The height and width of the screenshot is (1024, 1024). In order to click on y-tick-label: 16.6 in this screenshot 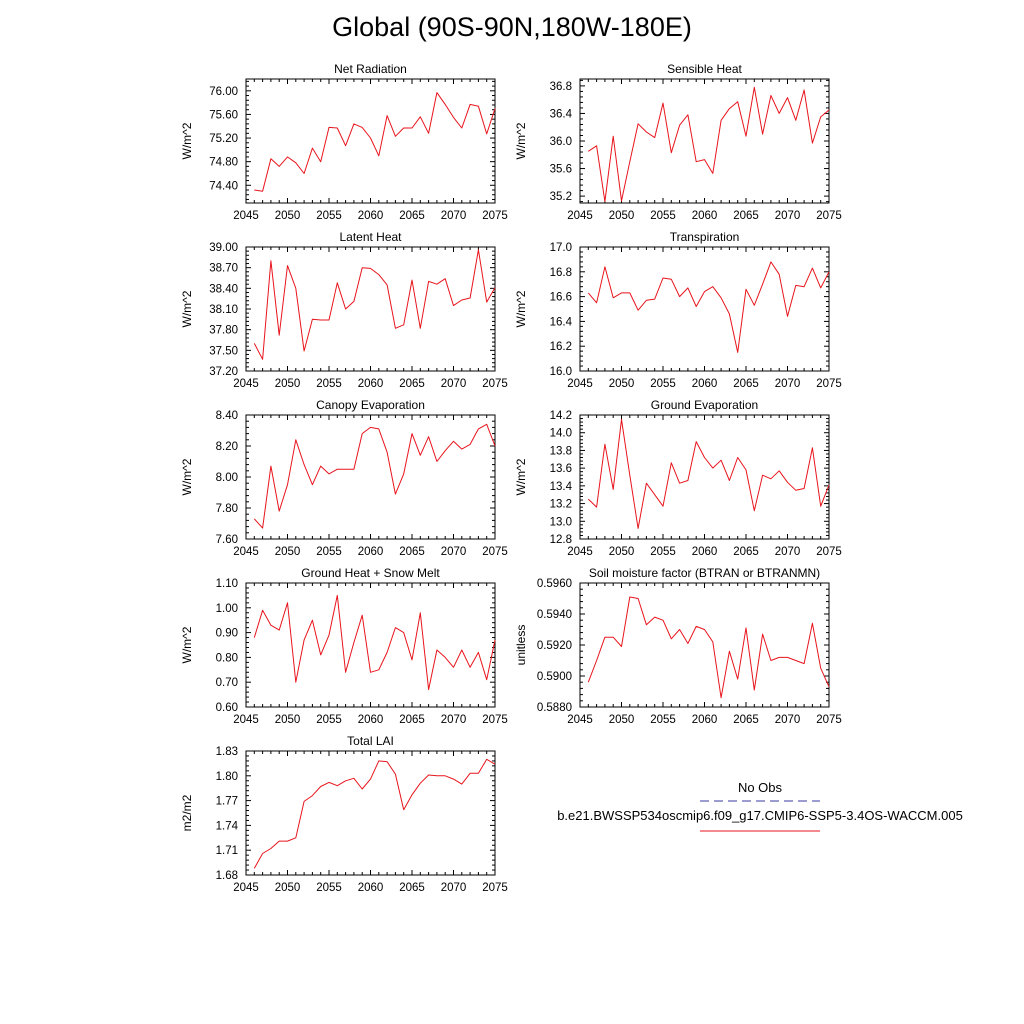, I will do `click(561, 298)`.